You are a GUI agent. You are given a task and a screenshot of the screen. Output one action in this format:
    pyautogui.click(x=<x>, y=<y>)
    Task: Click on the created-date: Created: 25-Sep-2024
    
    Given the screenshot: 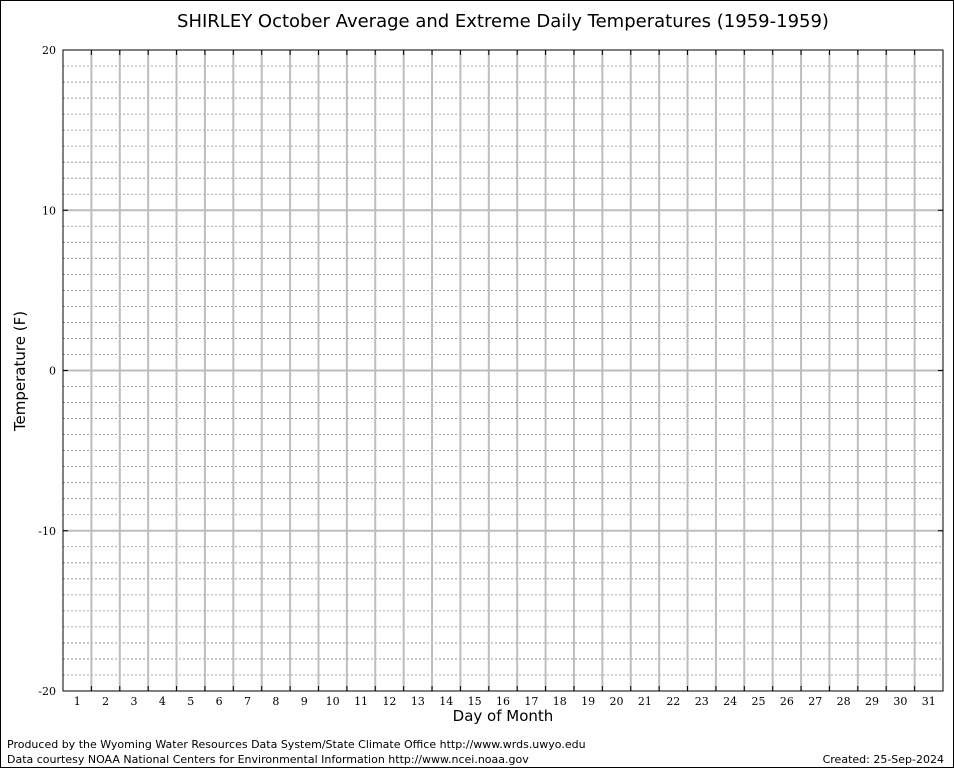 What is the action you would take?
    pyautogui.click(x=883, y=759)
    